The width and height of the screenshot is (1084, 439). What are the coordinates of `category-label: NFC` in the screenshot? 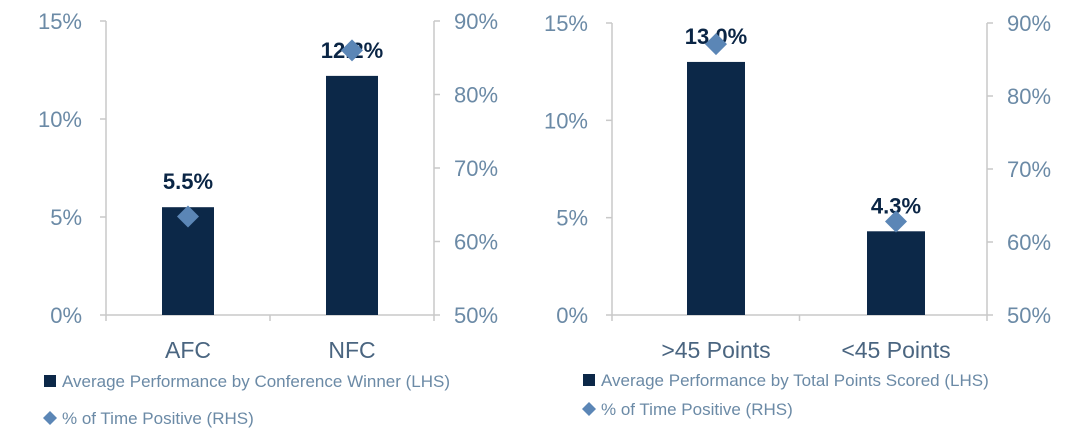 It's located at (351, 350).